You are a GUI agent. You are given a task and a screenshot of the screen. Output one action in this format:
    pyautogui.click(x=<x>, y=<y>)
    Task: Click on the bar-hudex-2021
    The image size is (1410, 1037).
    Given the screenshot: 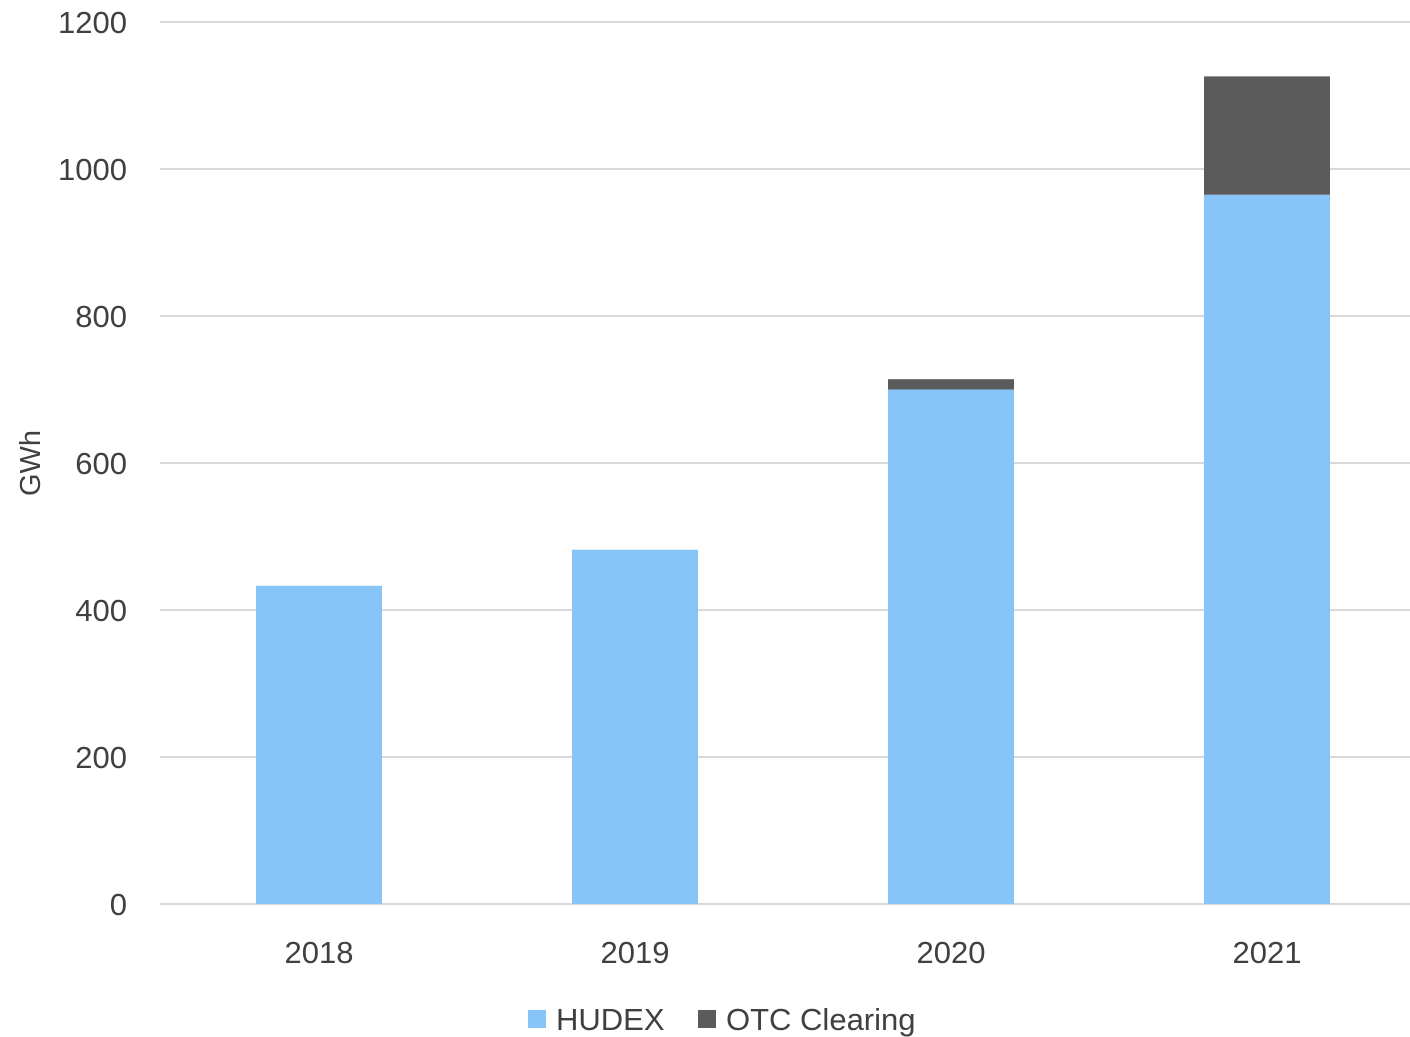 What is the action you would take?
    pyautogui.click(x=1267, y=549)
    